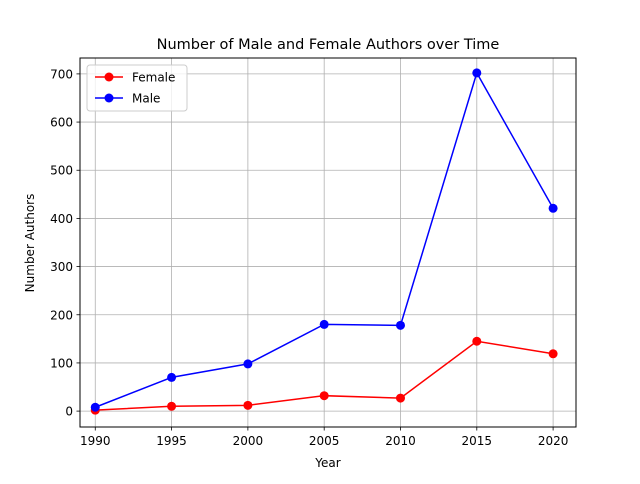  Describe the element at coordinates (61, 315) in the screenshot. I see `y-tick-label: 200` at that location.